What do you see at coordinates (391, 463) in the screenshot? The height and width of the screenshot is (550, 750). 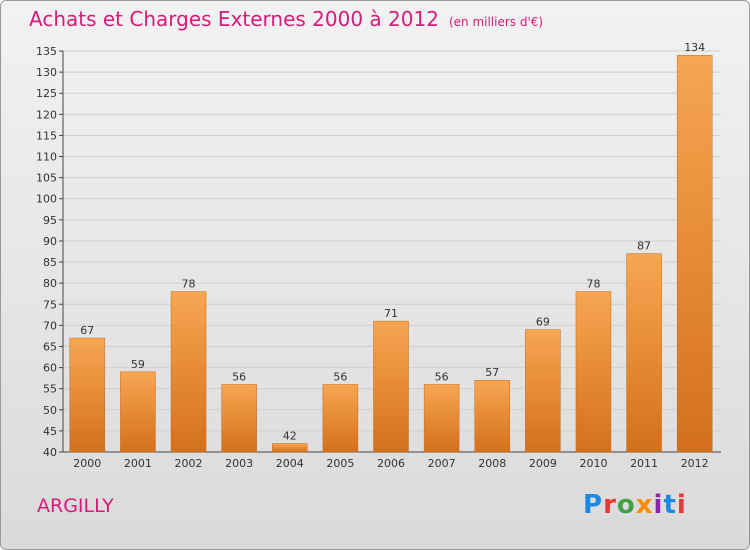 I see `x-tick-label-2006: 2006` at bounding box center [391, 463].